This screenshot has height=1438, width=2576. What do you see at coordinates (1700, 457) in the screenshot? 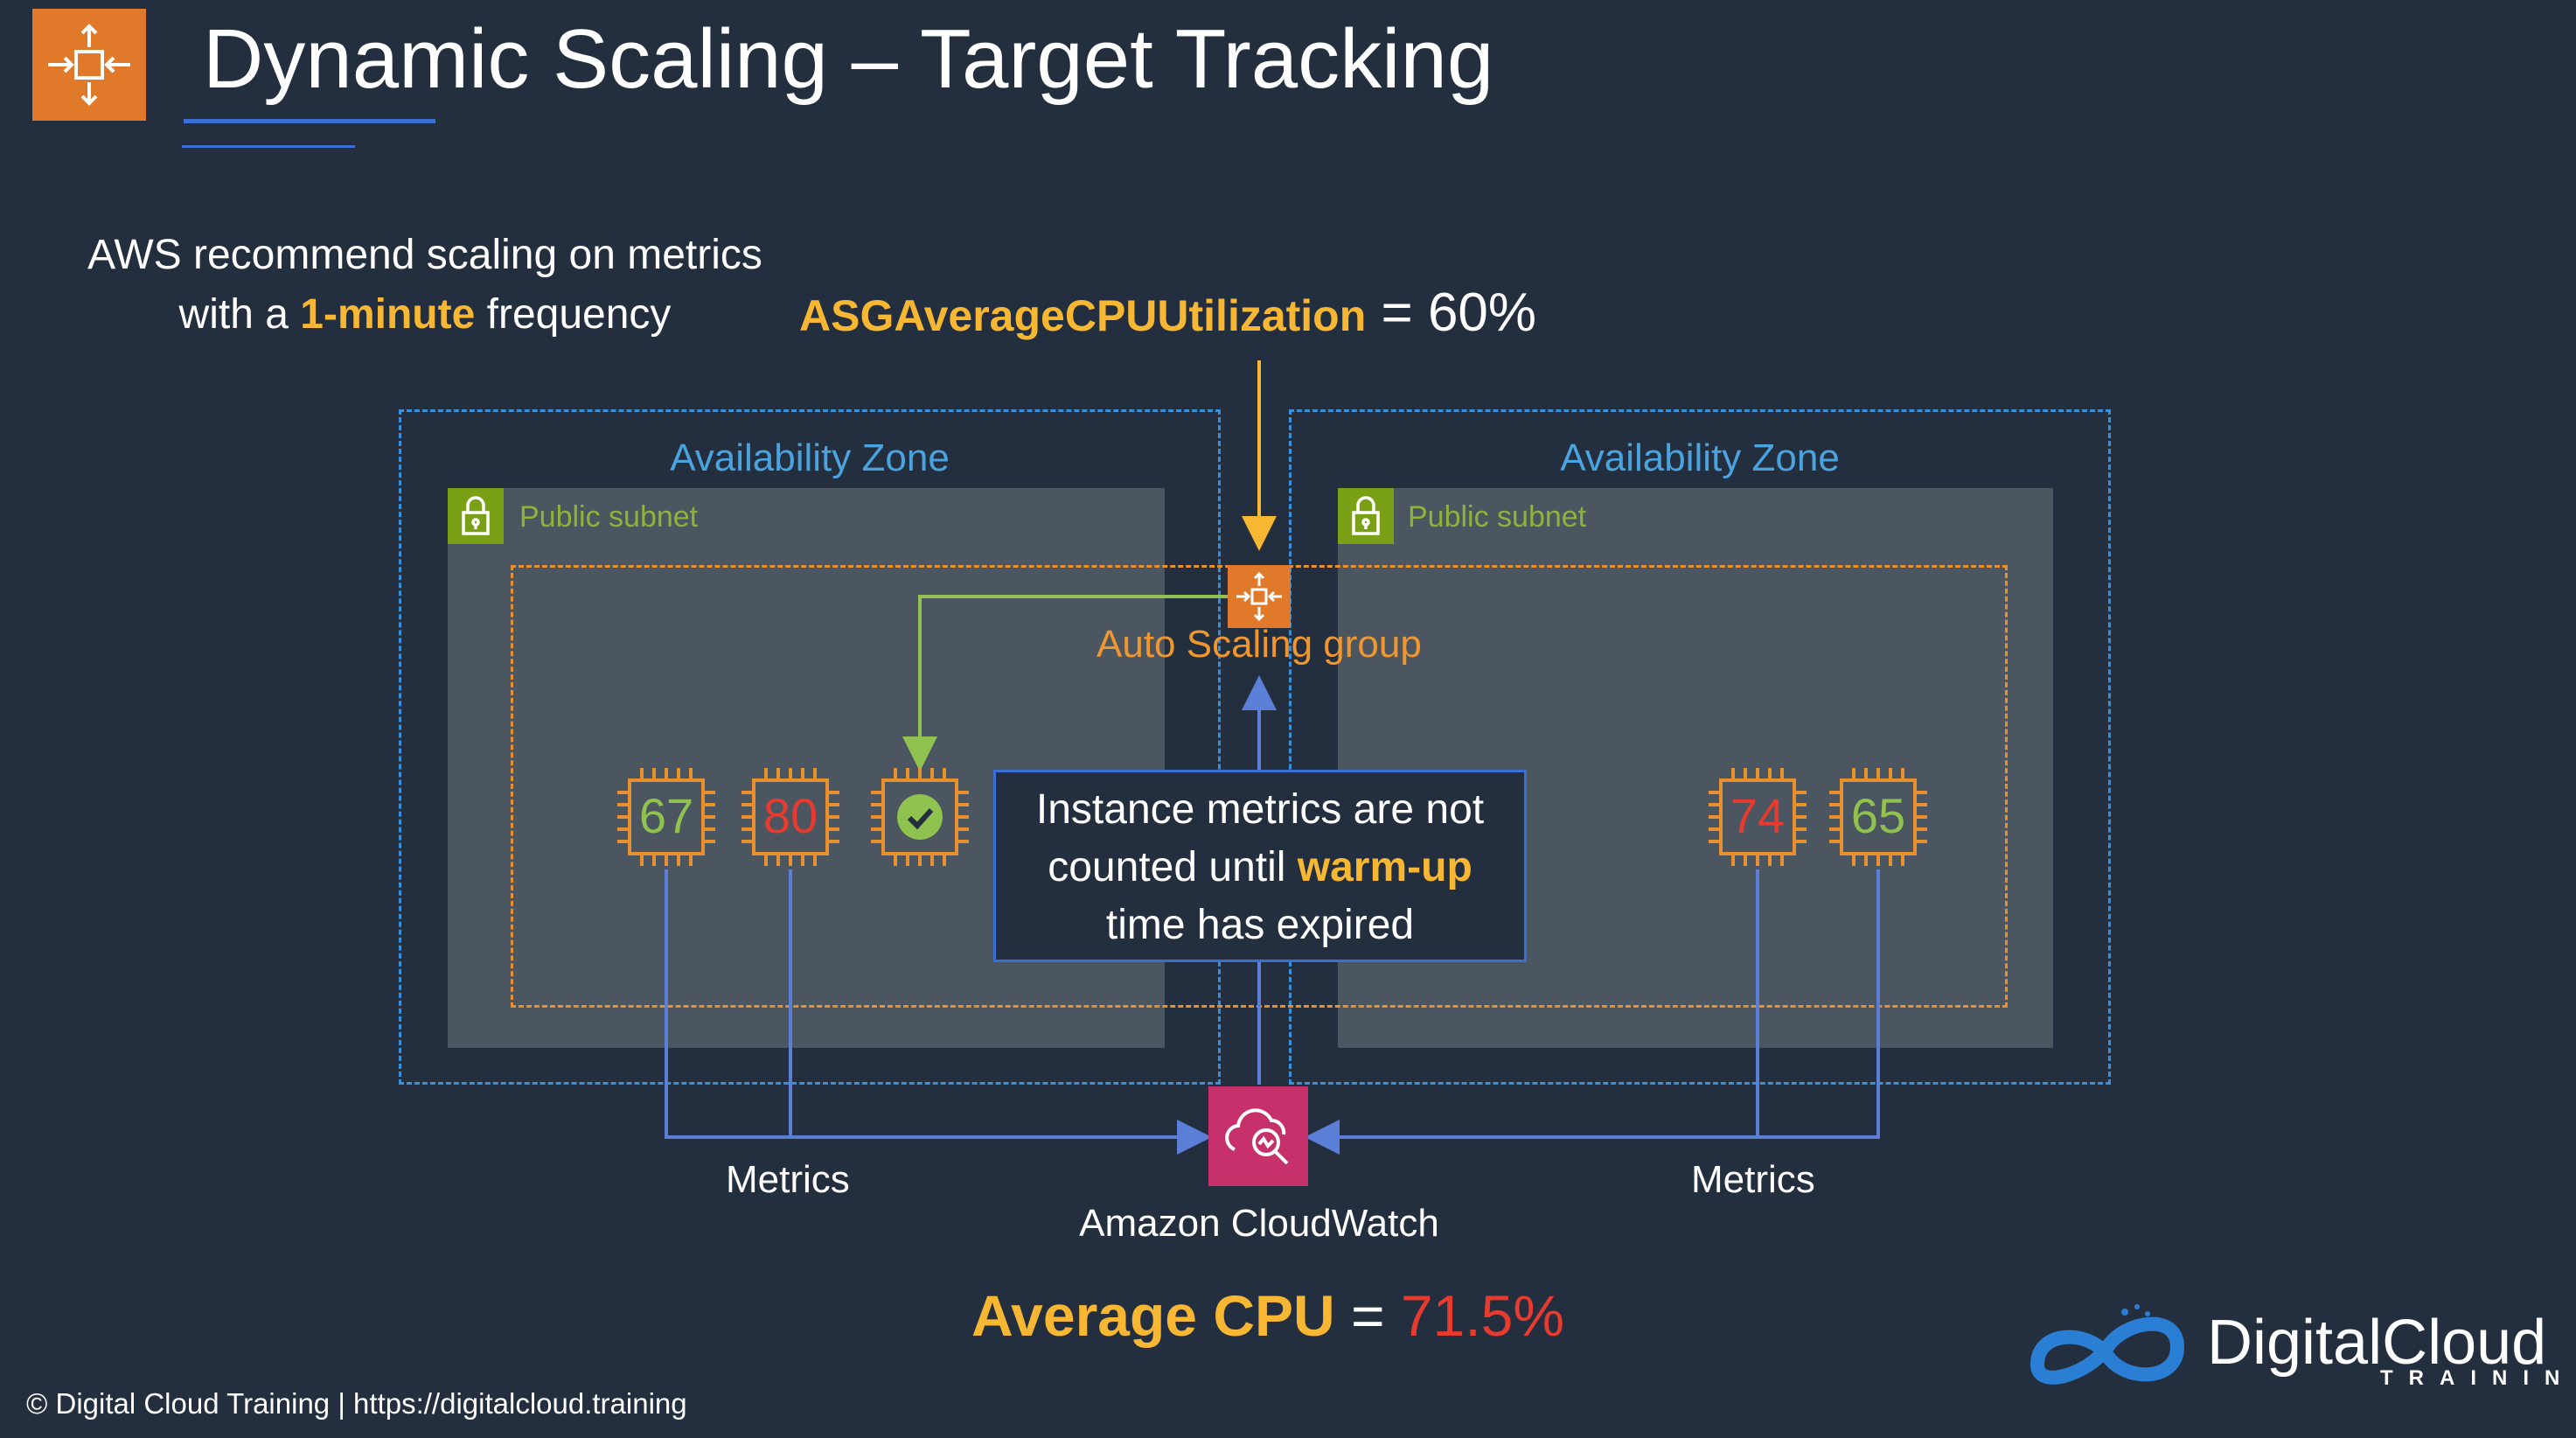
I see `az-label-right: Availability Zone` at bounding box center [1700, 457].